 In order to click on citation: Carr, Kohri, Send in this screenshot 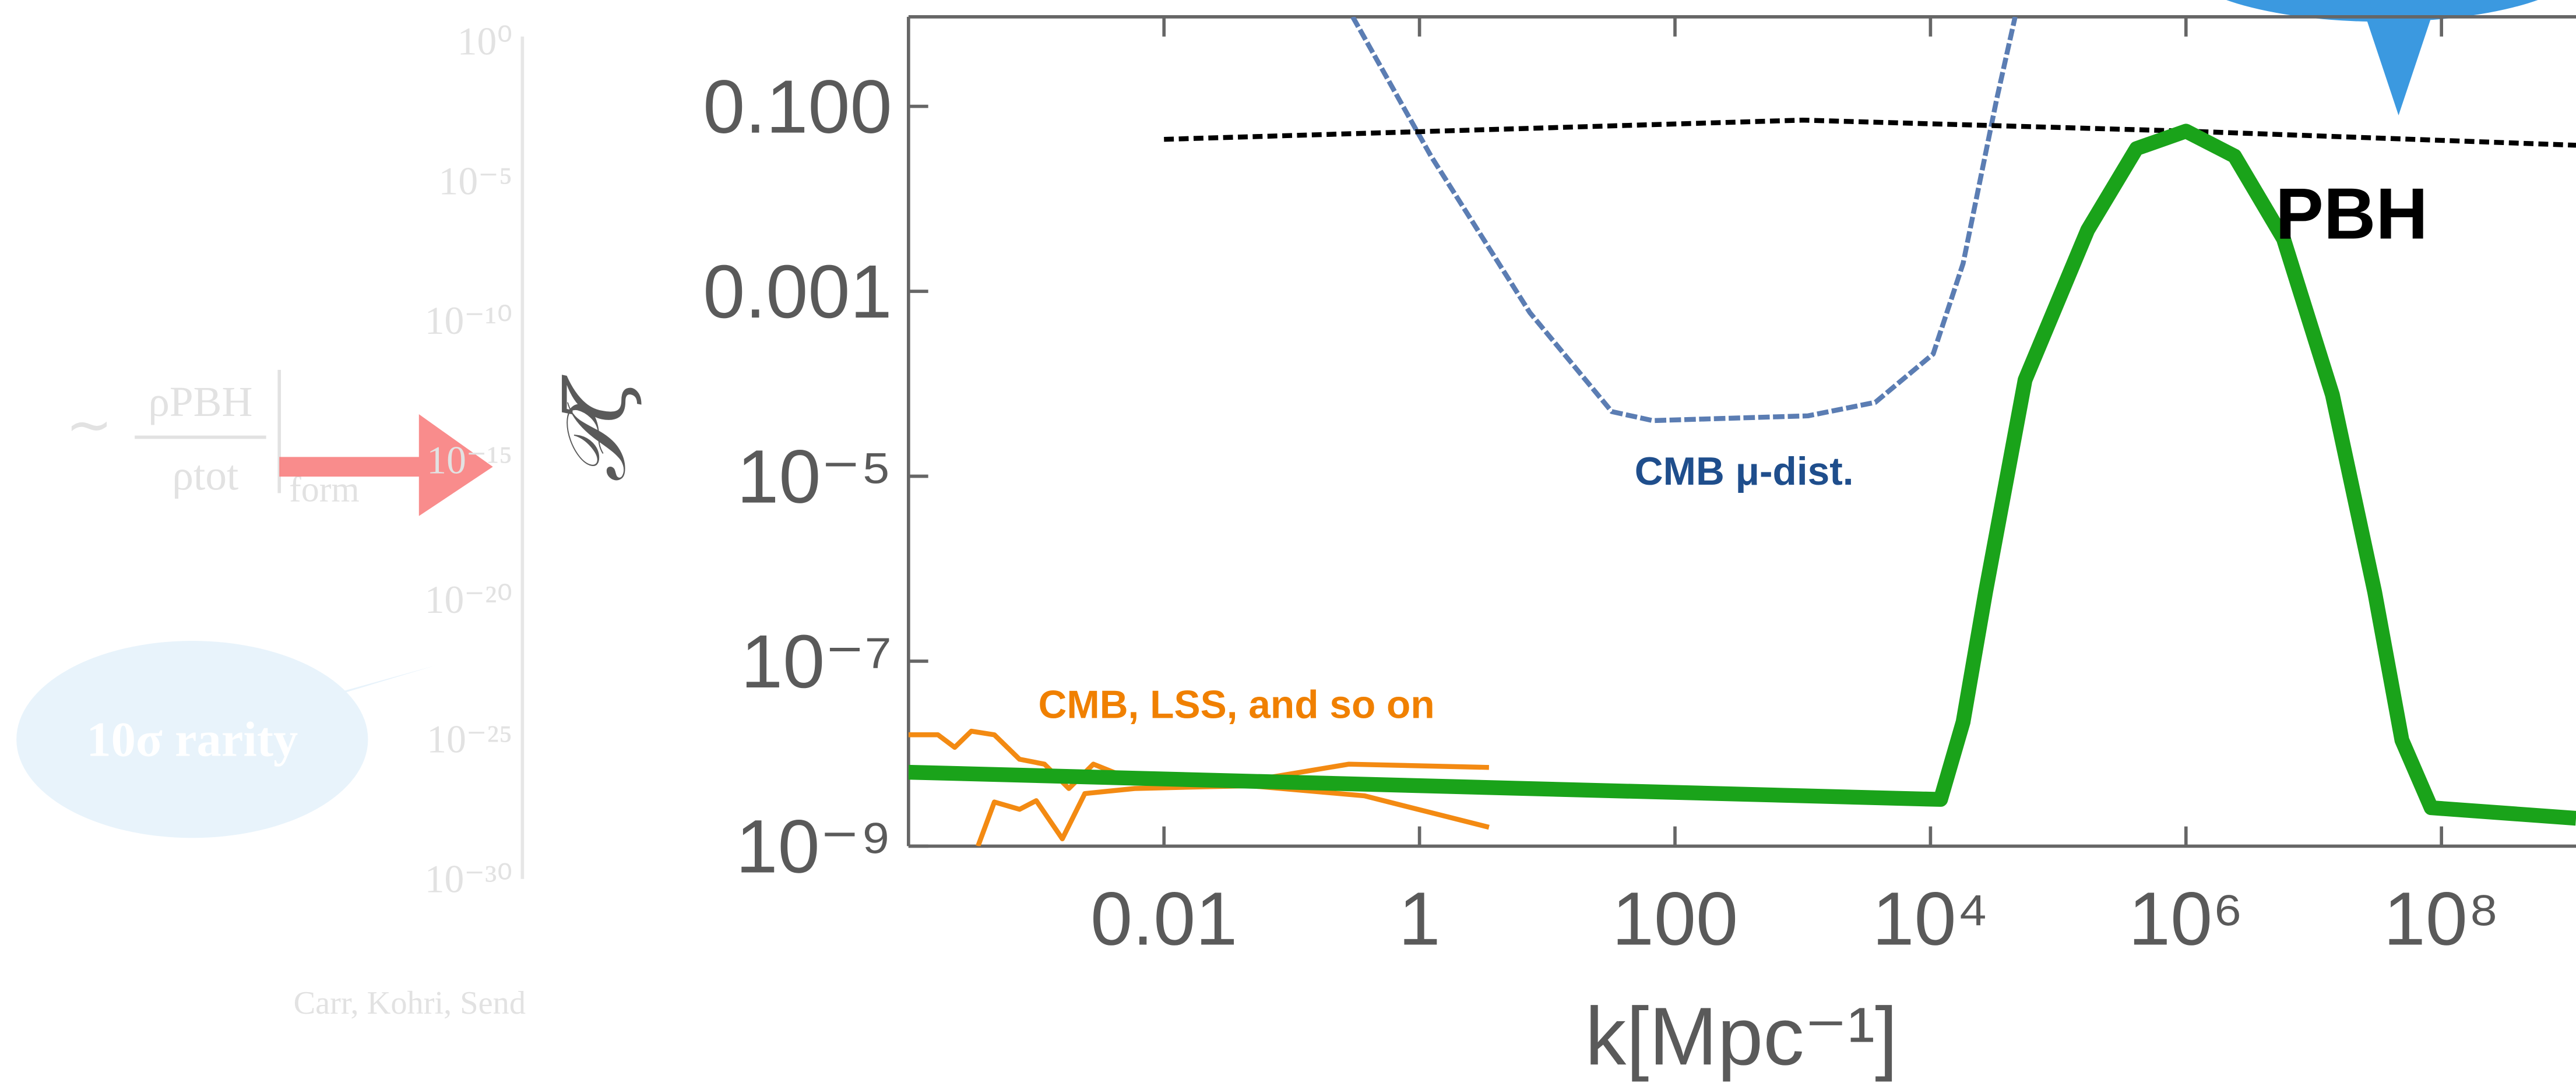, I will do `click(410, 1003)`.